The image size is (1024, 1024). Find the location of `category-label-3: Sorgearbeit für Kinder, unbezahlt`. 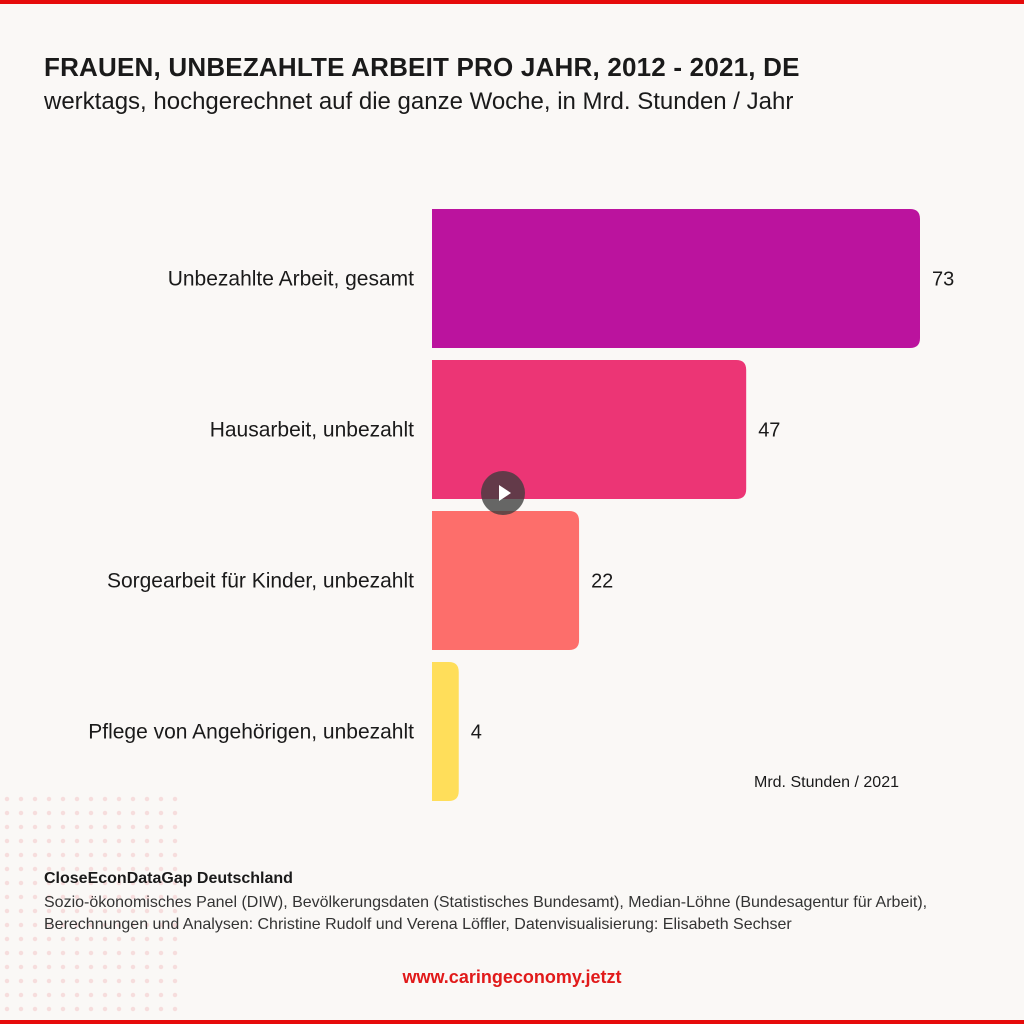

category-label-3: Sorgearbeit für Kinder, unbezahlt is located at coordinates (260, 581).